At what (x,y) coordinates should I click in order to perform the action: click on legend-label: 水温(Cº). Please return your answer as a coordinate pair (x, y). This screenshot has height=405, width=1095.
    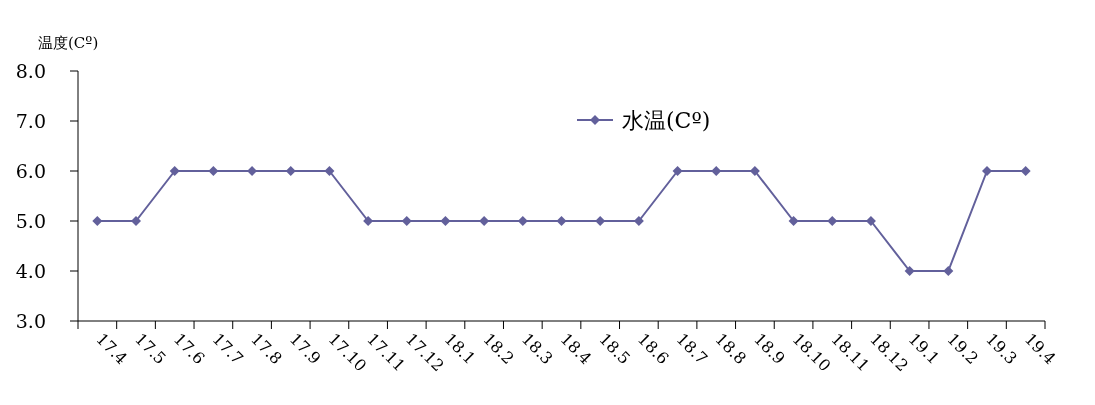
    Looking at the image, I should click on (666, 120).